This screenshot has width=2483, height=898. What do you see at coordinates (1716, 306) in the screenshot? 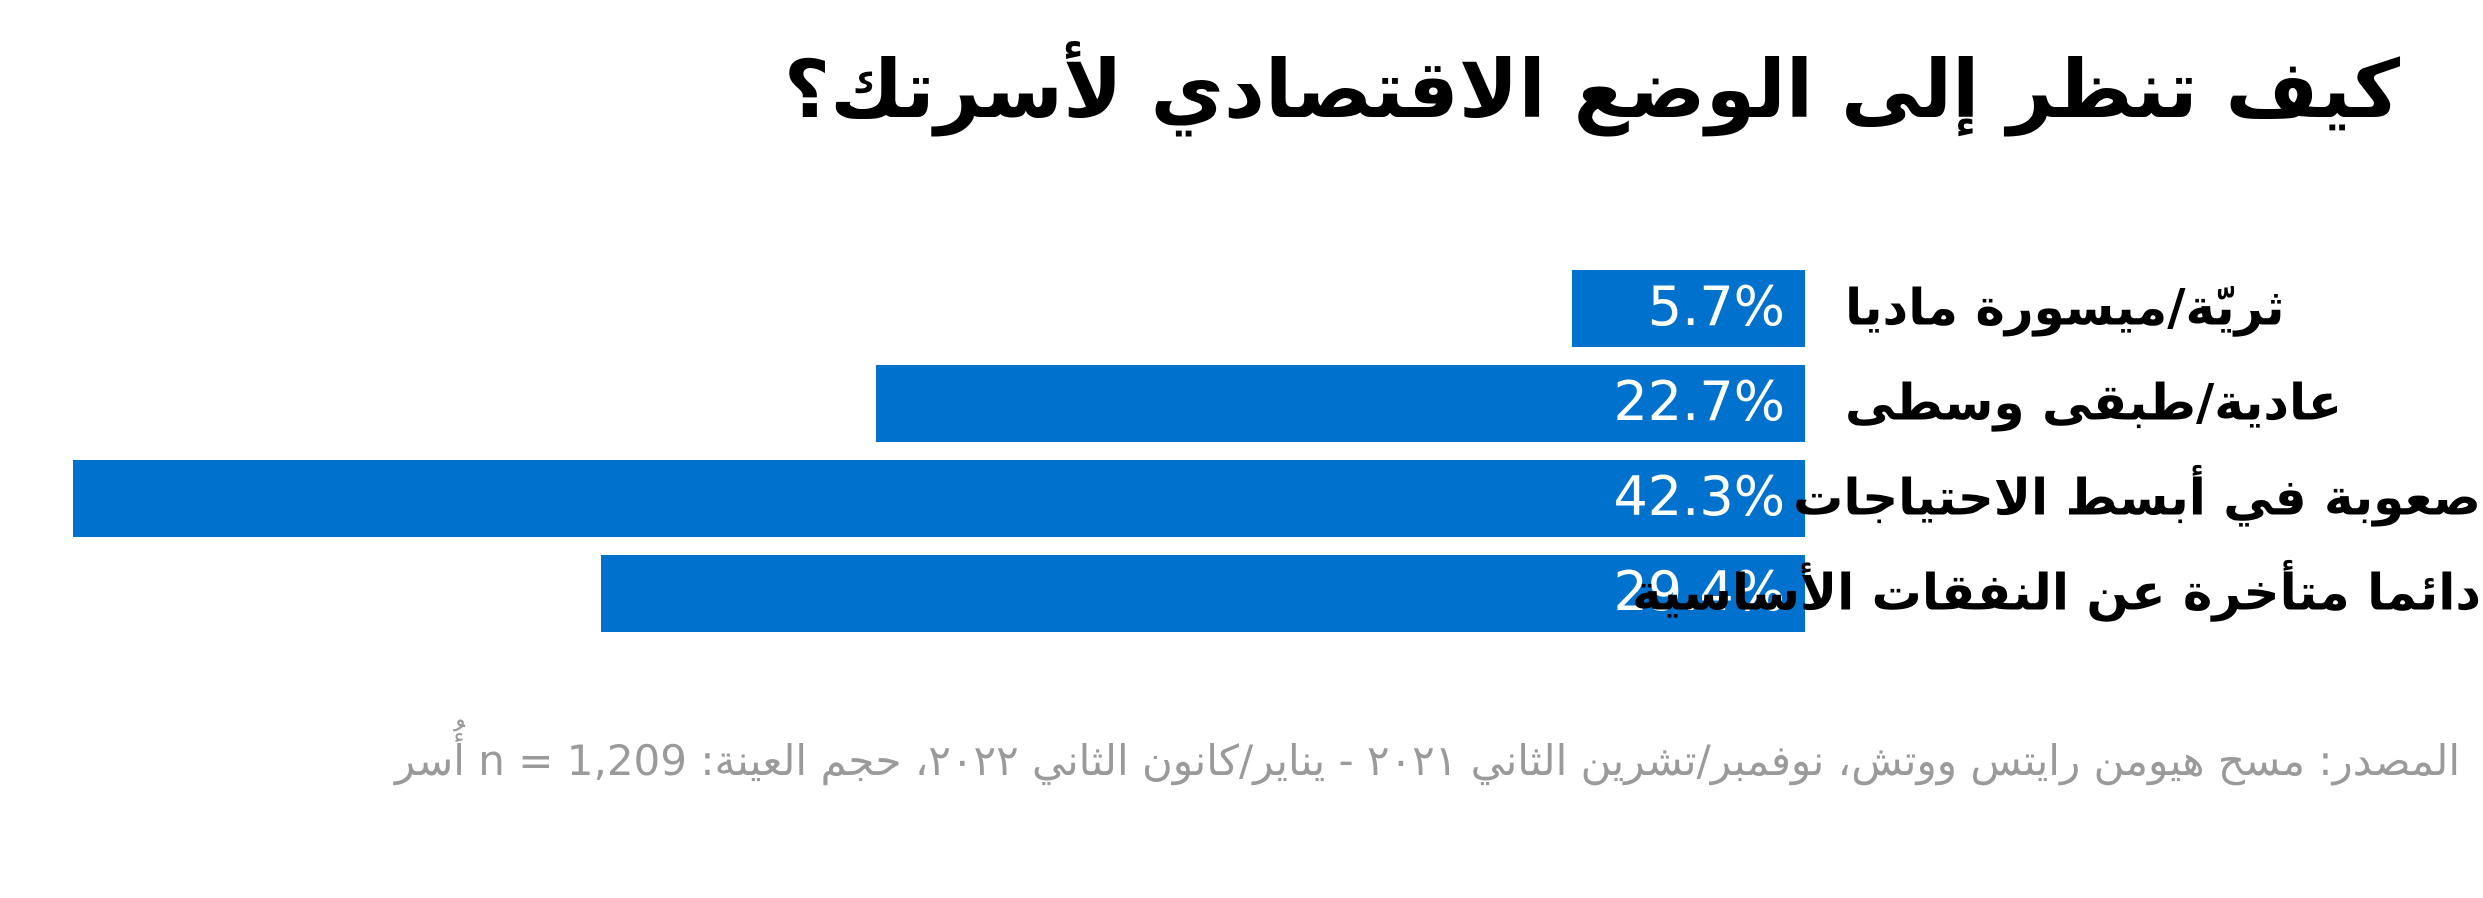
I see `bar-value-label: 5.7%` at bounding box center [1716, 306].